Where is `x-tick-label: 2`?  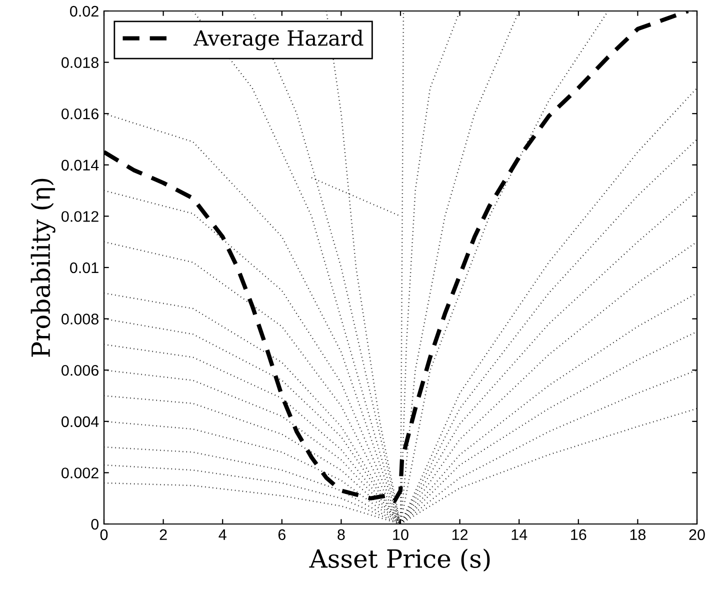
x-tick-label: 2 is located at coordinates (163, 534).